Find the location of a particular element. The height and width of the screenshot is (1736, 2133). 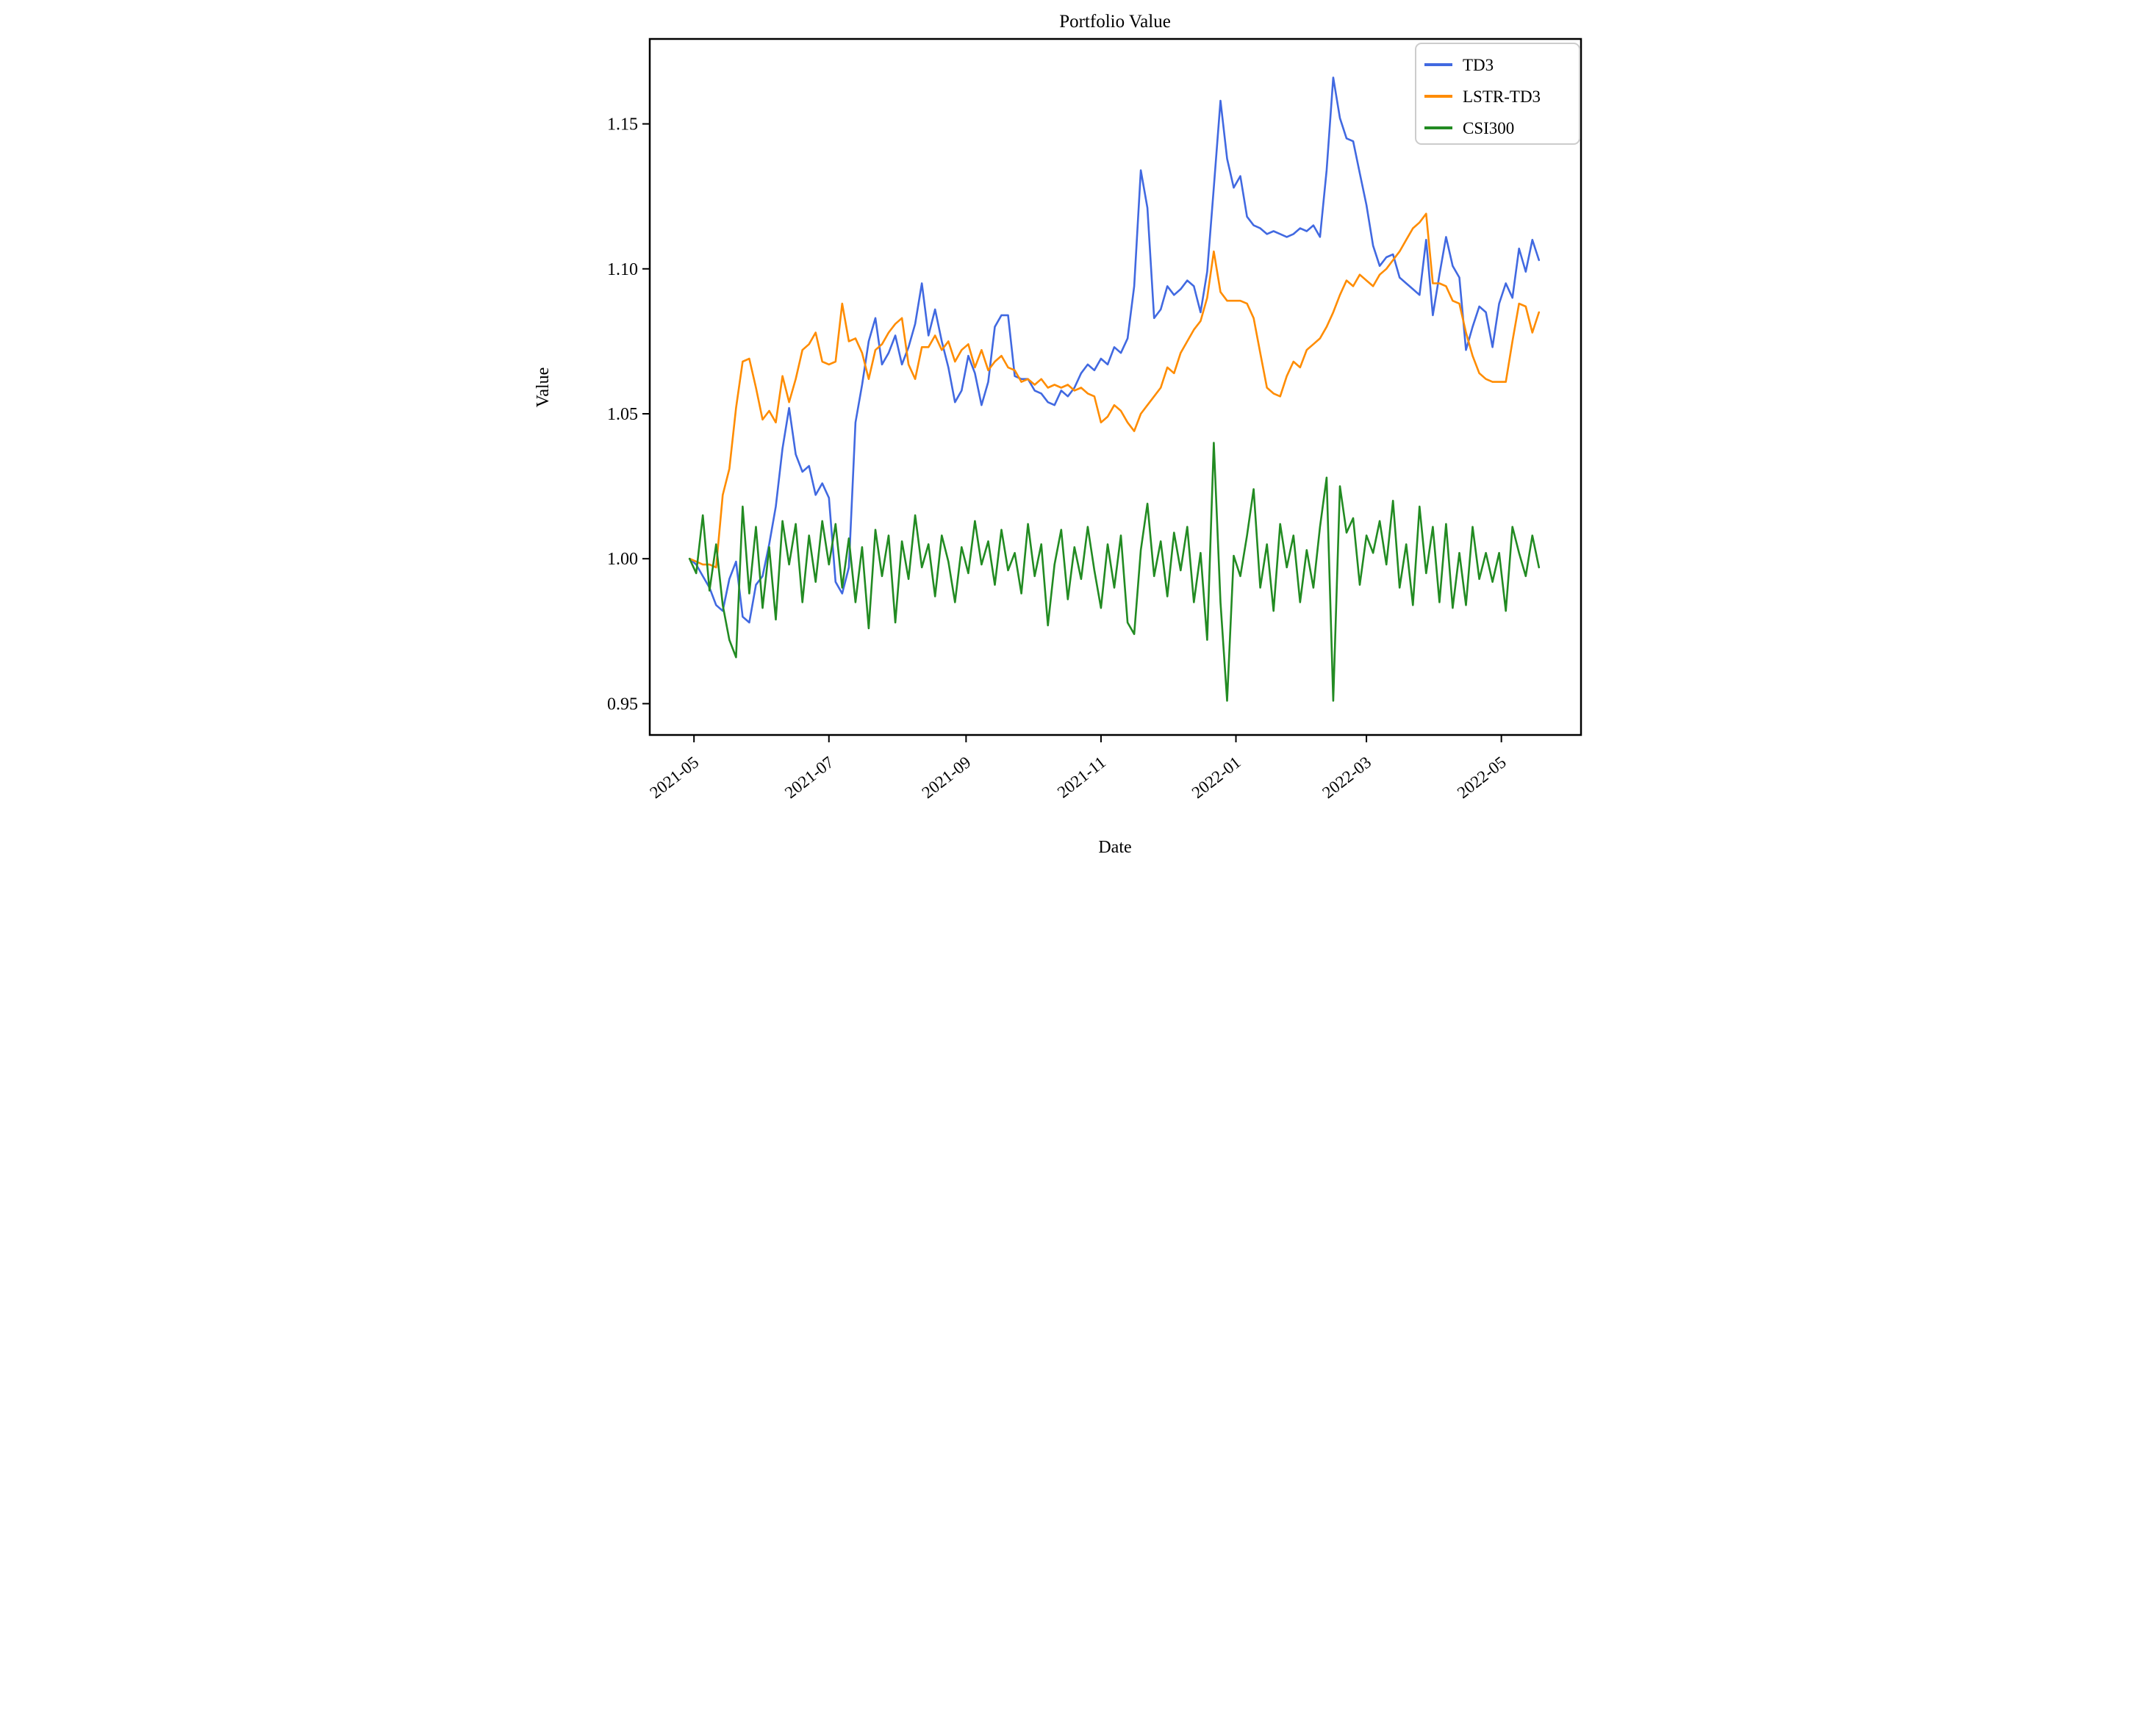

x-tick-label: 2021-11 is located at coordinates (1080, 777).